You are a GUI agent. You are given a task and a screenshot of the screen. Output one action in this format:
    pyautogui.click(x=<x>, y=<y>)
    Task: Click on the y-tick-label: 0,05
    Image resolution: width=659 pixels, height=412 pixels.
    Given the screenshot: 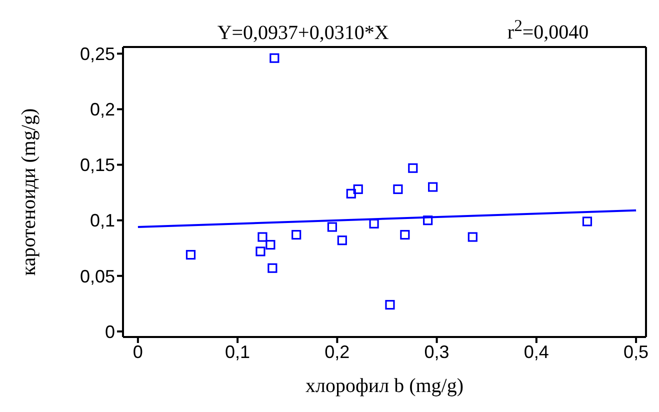 What is the action you would take?
    pyautogui.click(x=97, y=276)
    